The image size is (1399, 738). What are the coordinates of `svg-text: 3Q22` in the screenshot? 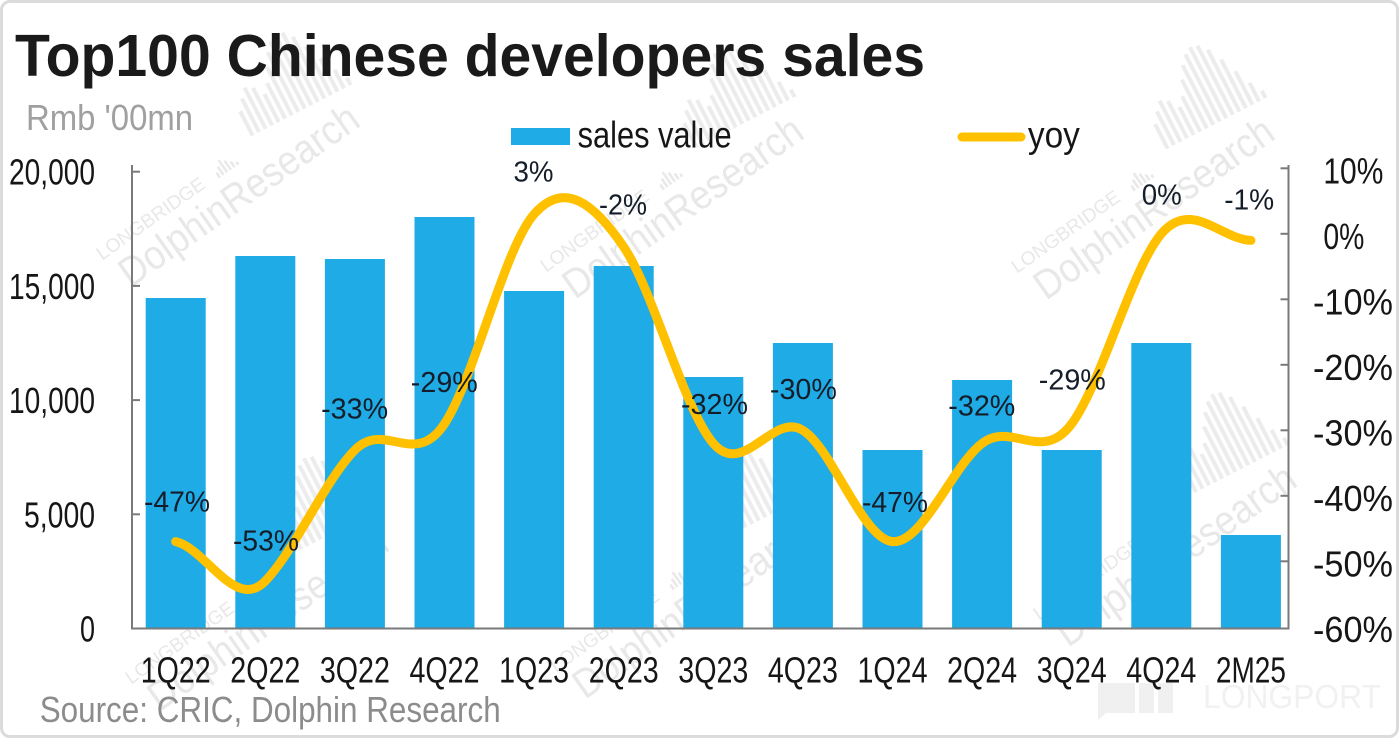 It's located at (355, 670).